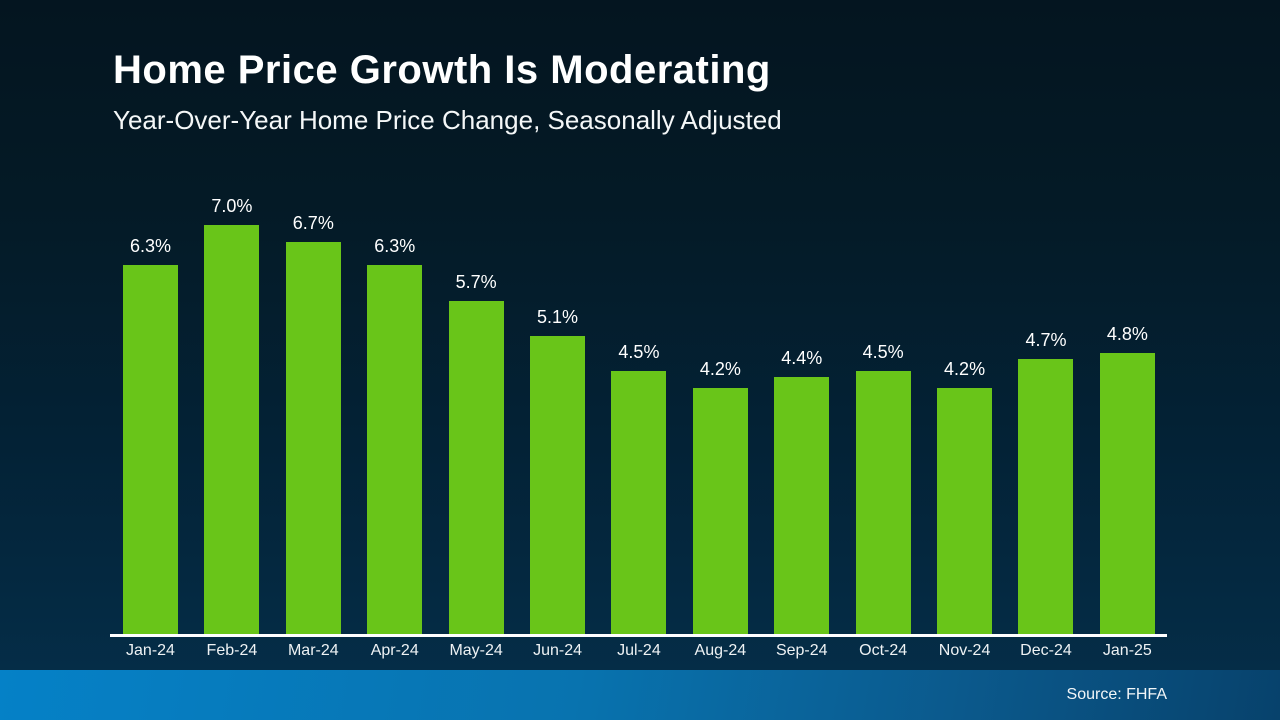 This screenshot has width=1280, height=720. What do you see at coordinates (557, 650) in the screenshot?
I see `x-axis-tick: Jun-24` at bounding box center [557, 650].